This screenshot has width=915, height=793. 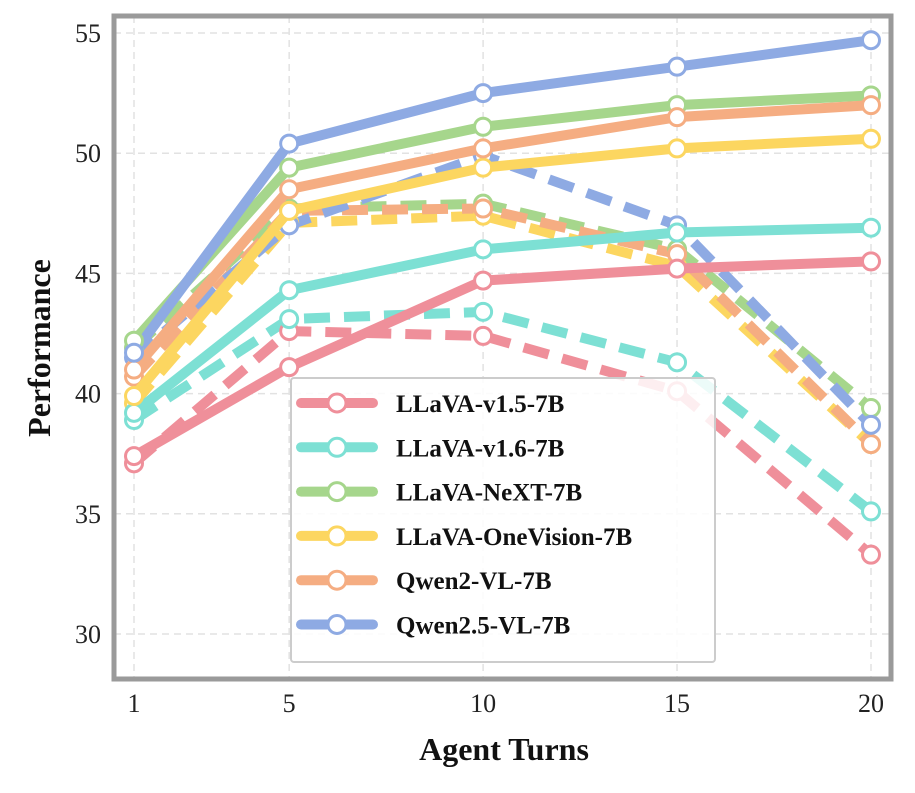 What do you see at coordinates (480, 448) in the screenshot?
I see `legend-label: LLaVA-v1.6-7B` at bounding box center [480, 448].